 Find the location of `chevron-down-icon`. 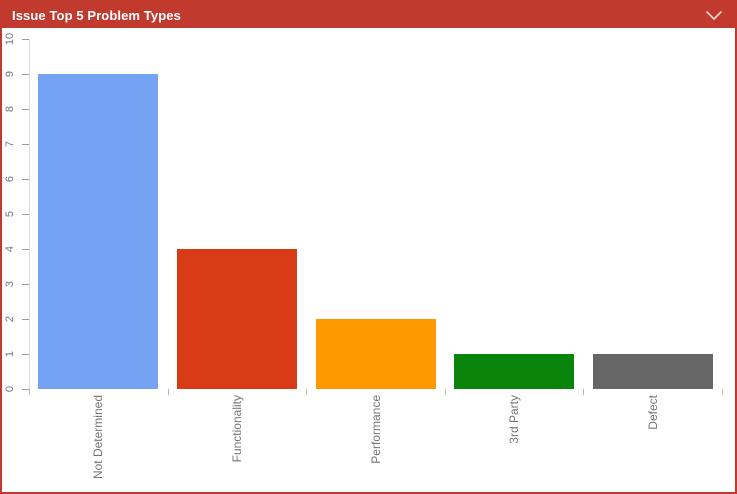

chevron-down-icon is located at coordinates (714, 15).